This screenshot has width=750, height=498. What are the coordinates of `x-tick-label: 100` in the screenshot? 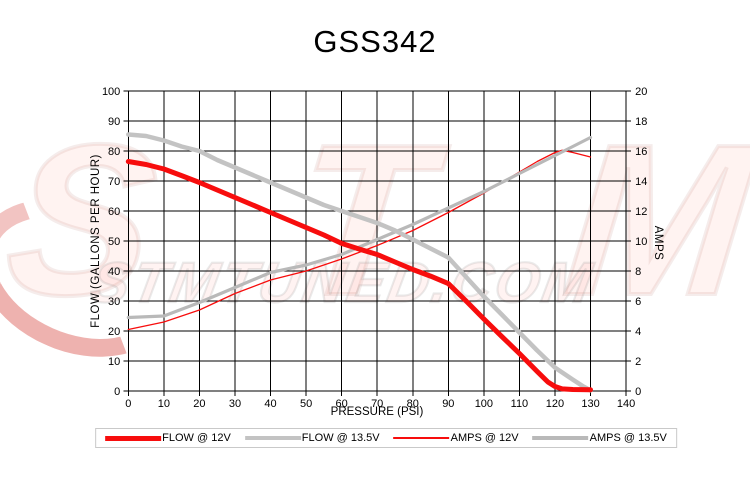 It's located at (484, 404).